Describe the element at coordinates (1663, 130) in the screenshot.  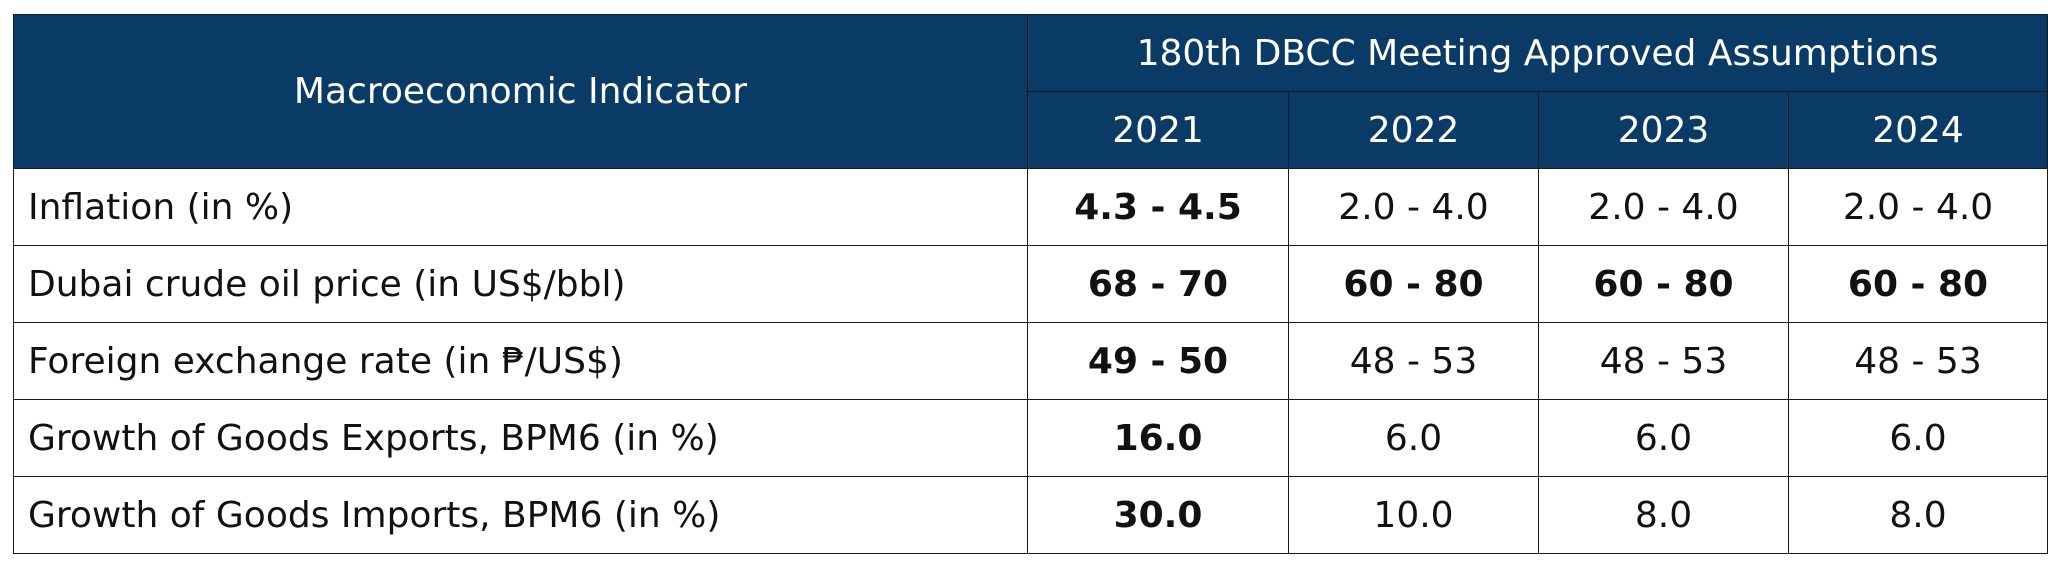
I see `year-header-2023: 2023` at that location.